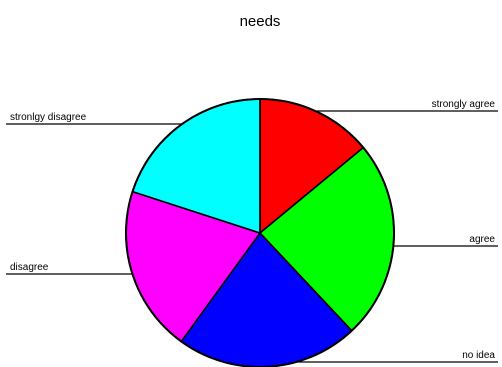 The width and height of the screenshot is (502, 367). What do you see at coordinates (29, 267) in the screenshot?
I see `slice-label-disagree: disagree` at bounding box center [29, 267].